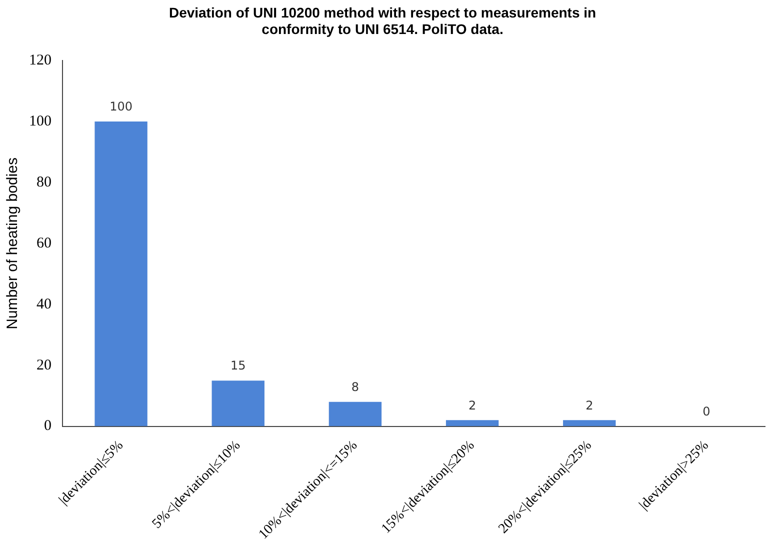 Image resolution: width=780 pixels, height=551 pixels. What do you see at coordinates (44, 243) in the screenshot?
I see `y-tick-label: 60` at bounding box center [44, 243].